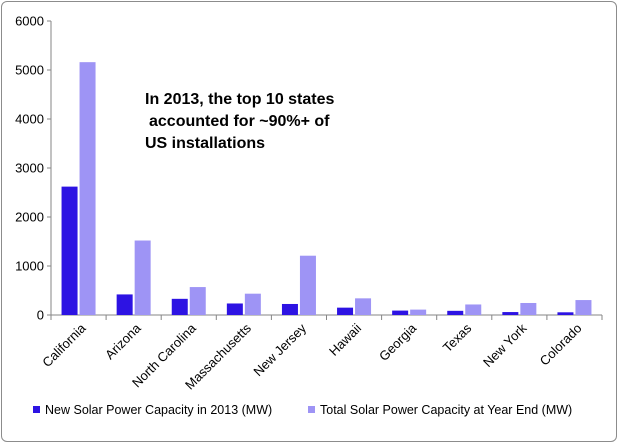 This screenshot has width=620, height=445. Describe the element at coordinates (289, 309) in the screenshot. I see `bar-new-new-jersey` at that location.